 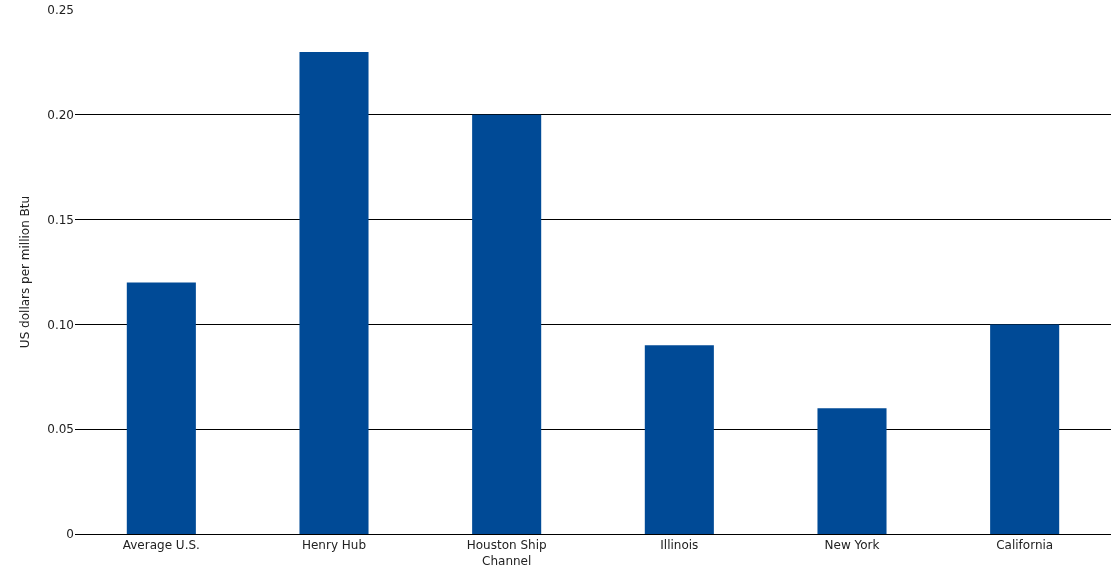 I want to click on x-tick-label: Henry Hub, so click(x=334, y=545).